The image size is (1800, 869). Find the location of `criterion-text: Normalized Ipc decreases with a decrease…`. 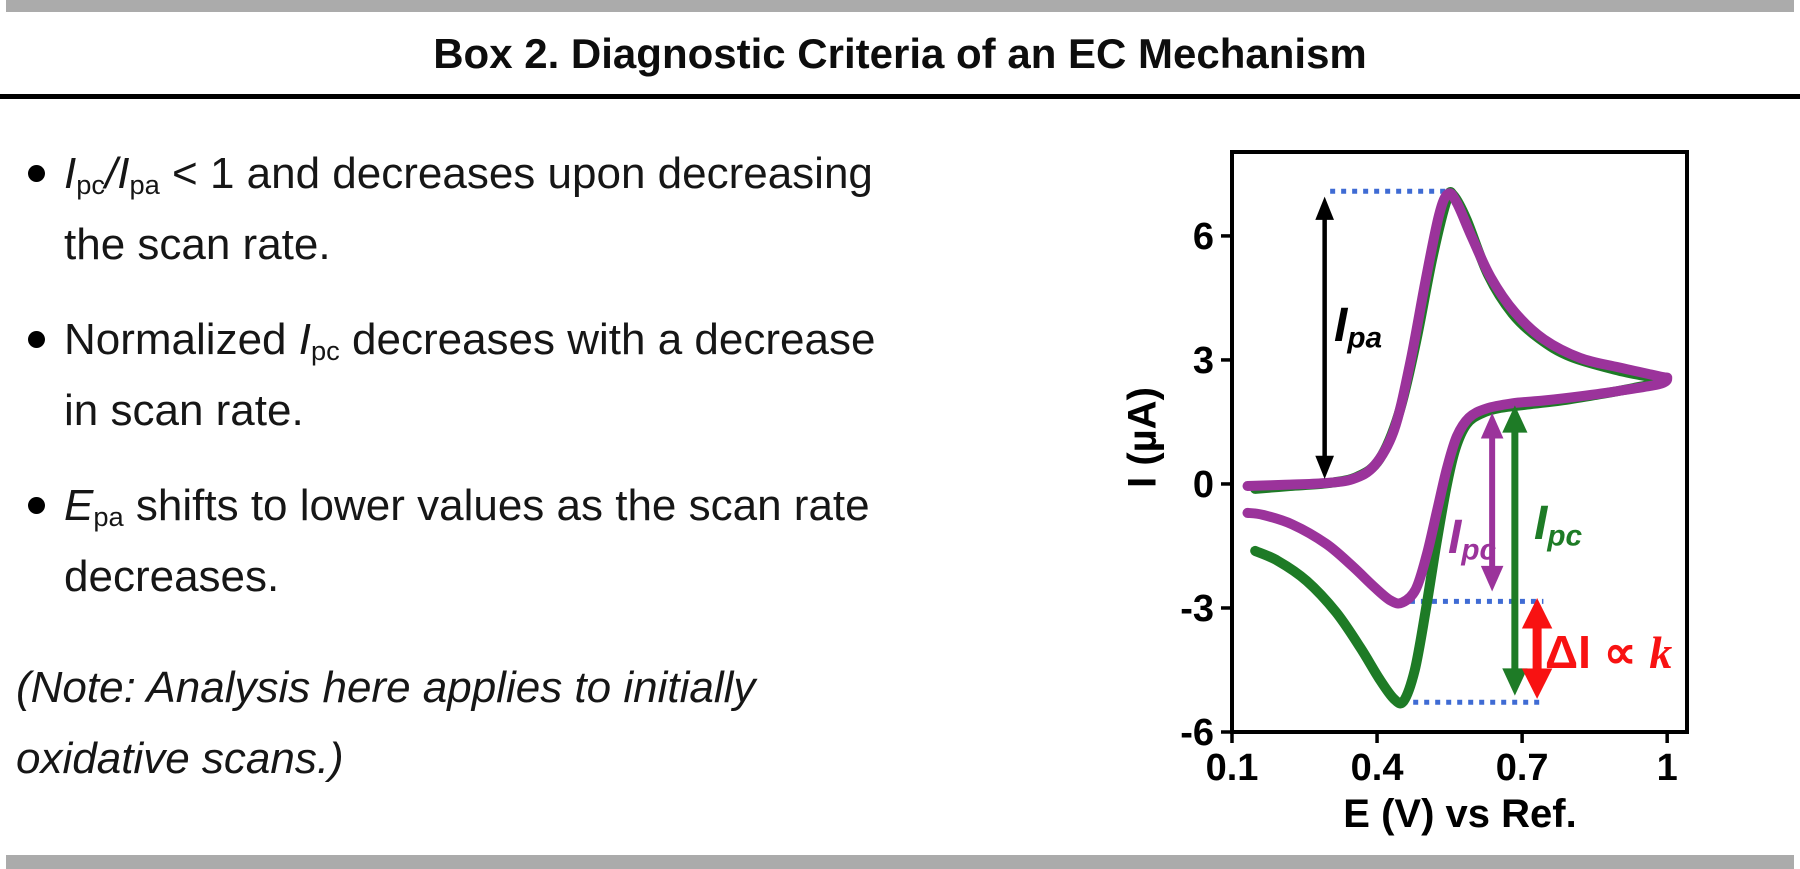

criterion-text: Normalized Ipc decreases with a decrease… is located at coordinates (470, 375).